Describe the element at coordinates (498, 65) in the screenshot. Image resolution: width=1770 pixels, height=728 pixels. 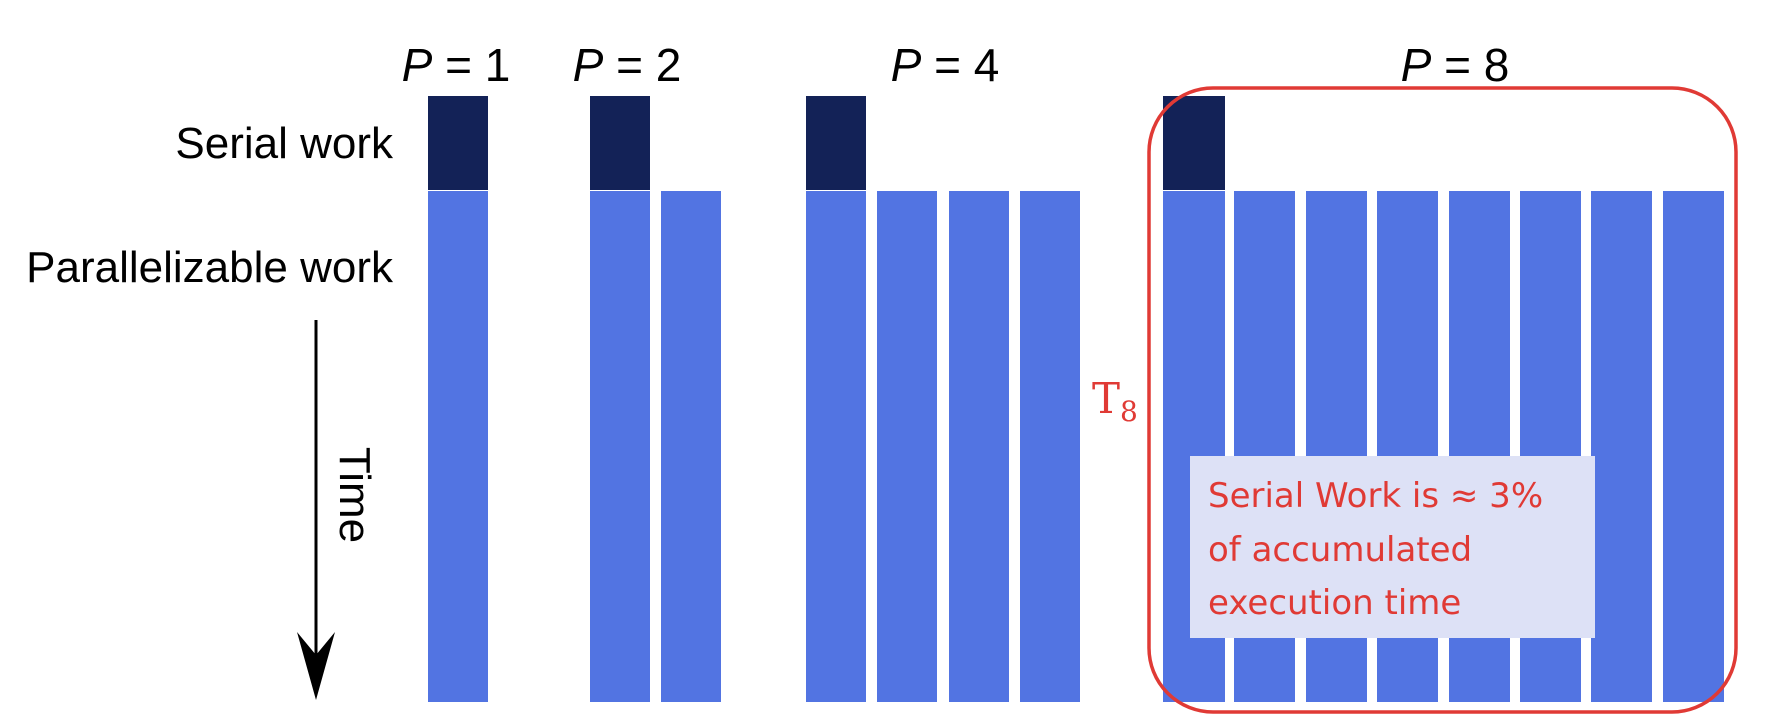
I see `group-label-p1-value: 1` at that location.